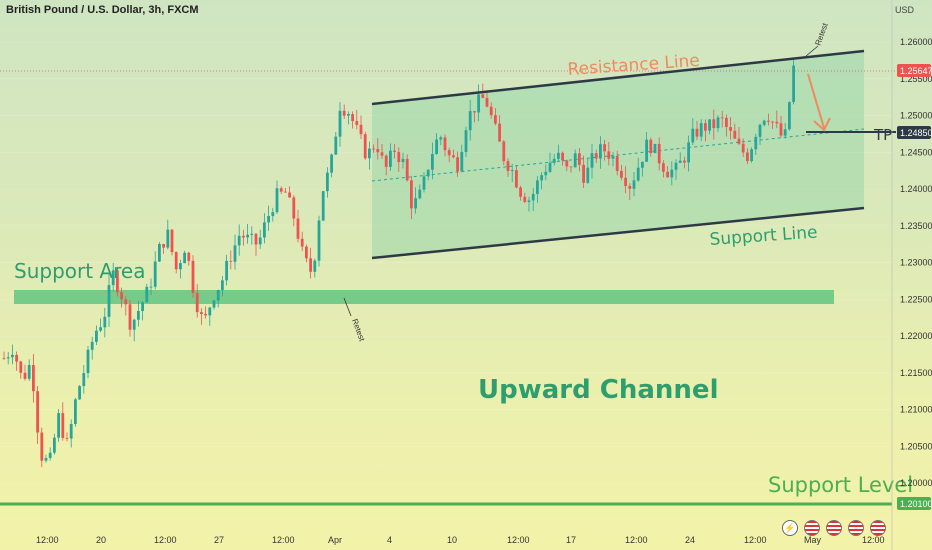 This screenshot has height=550, width=932. What do you see at coordinates (618, 77) in the screenshot?
I see `resistance-line` at bounding box center [618, 77].